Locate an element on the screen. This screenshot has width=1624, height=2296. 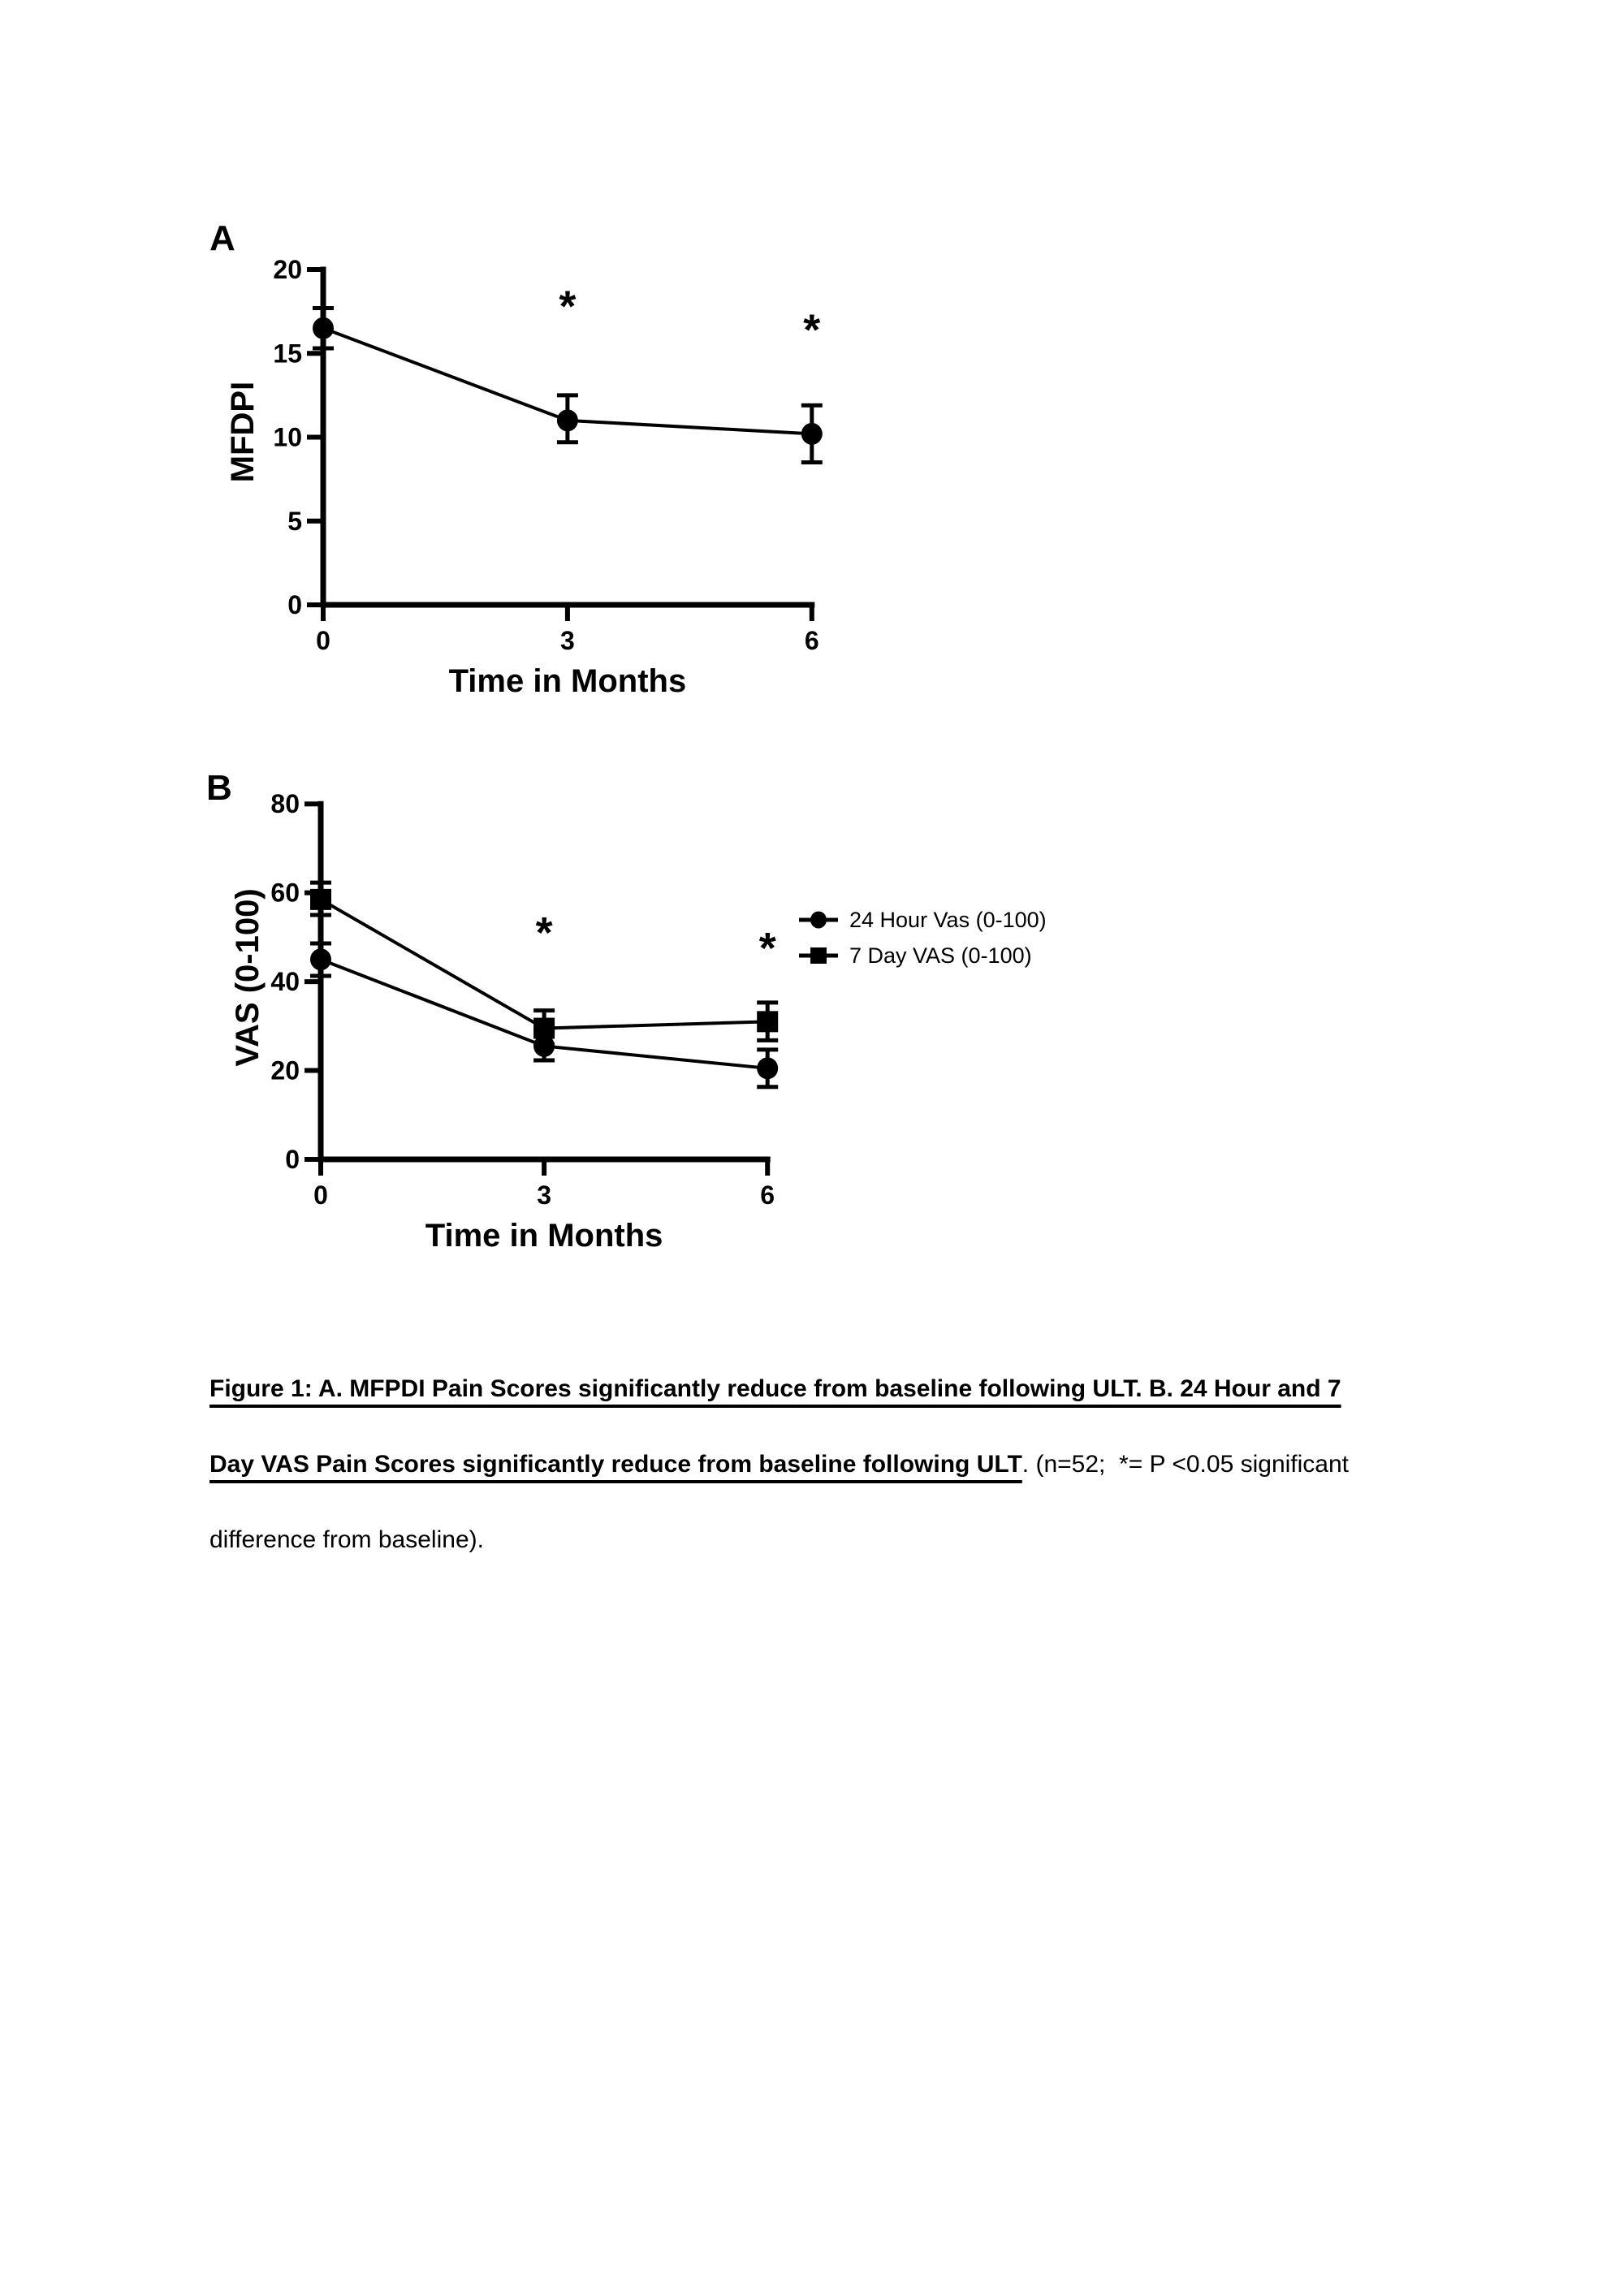
caption-line2-regular-text: . (n=52; *= P <0.05 significant is located at coordinates (1185, 1464).